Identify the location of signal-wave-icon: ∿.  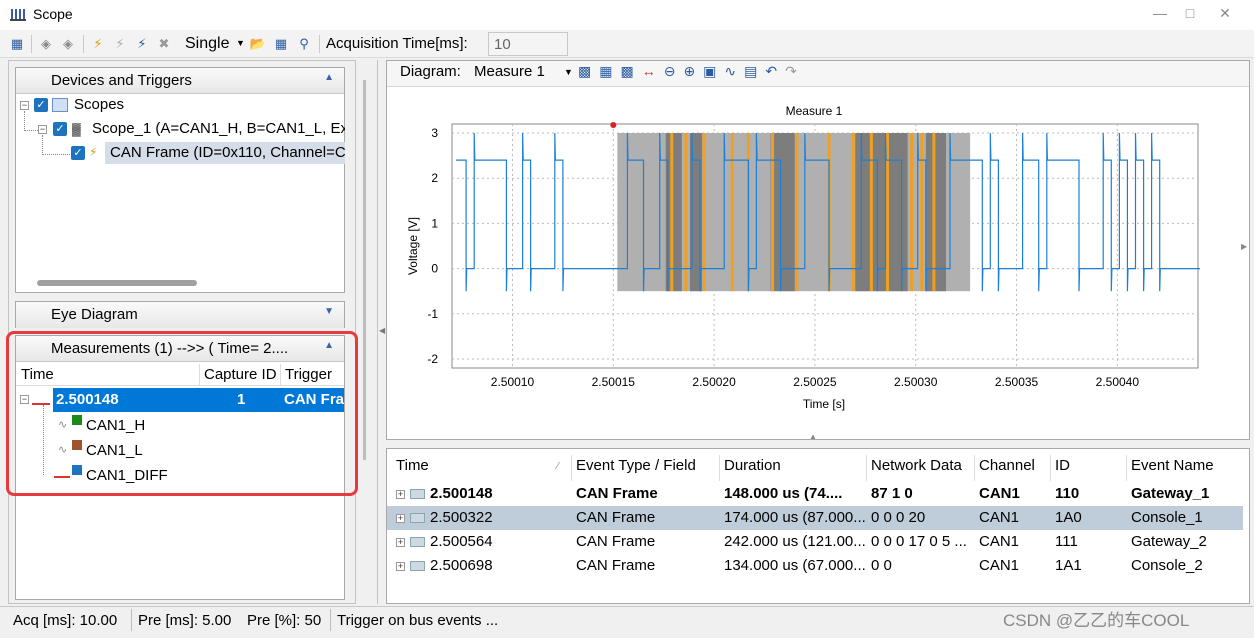
(63, 450).